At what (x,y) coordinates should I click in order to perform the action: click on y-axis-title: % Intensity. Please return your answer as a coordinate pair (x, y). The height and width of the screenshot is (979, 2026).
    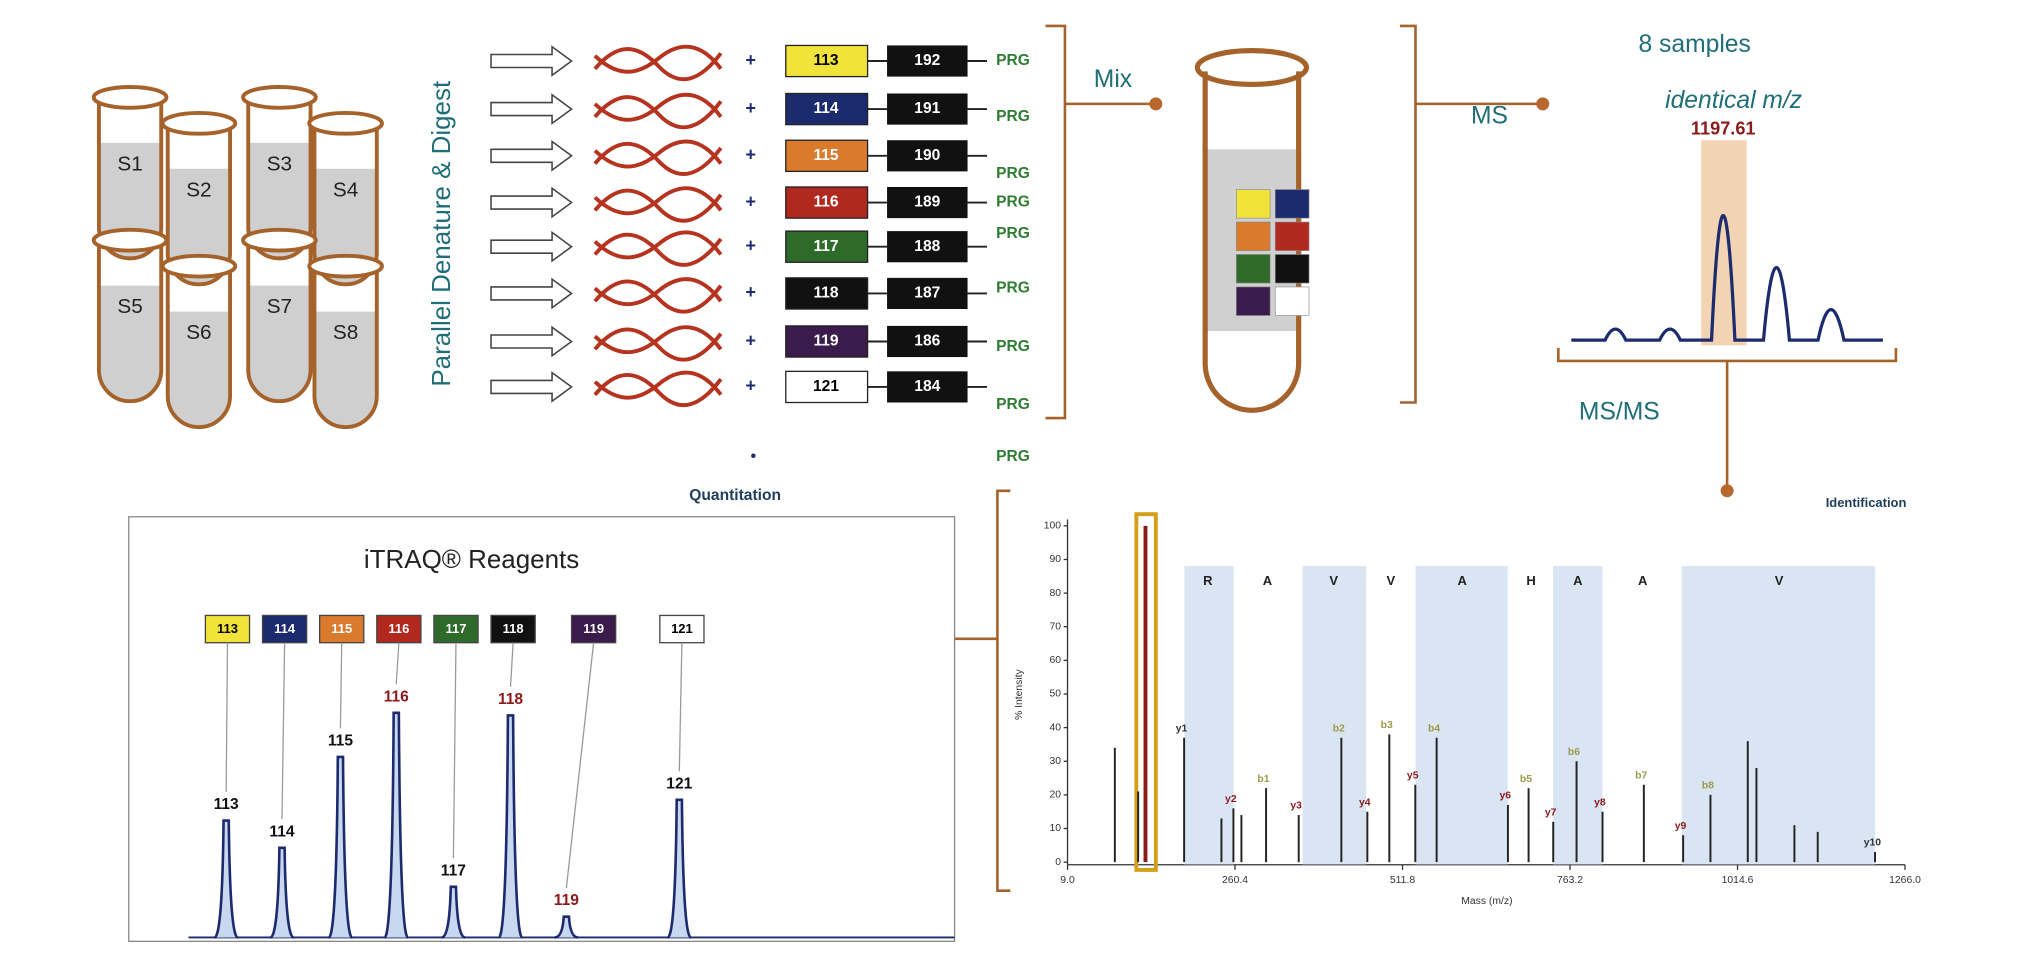
    Looking at the image, I should click on (1019, 694).